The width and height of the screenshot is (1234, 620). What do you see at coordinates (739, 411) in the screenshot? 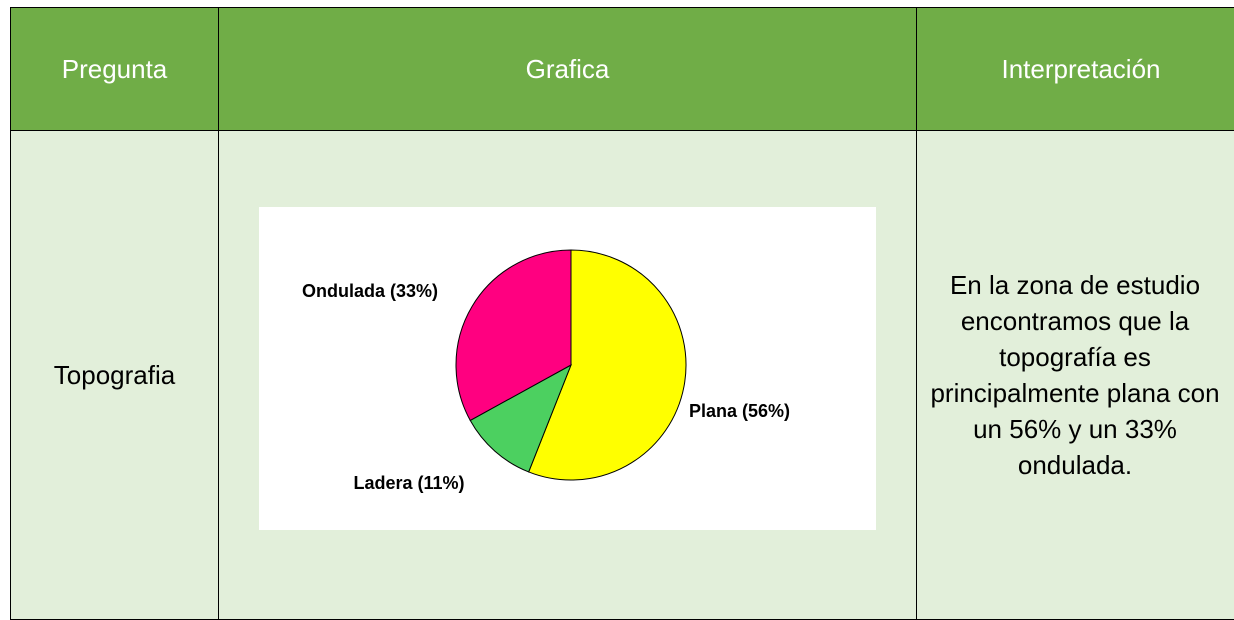
I see `slice-label: Plana (56%)` at bounding box center [739, 411].